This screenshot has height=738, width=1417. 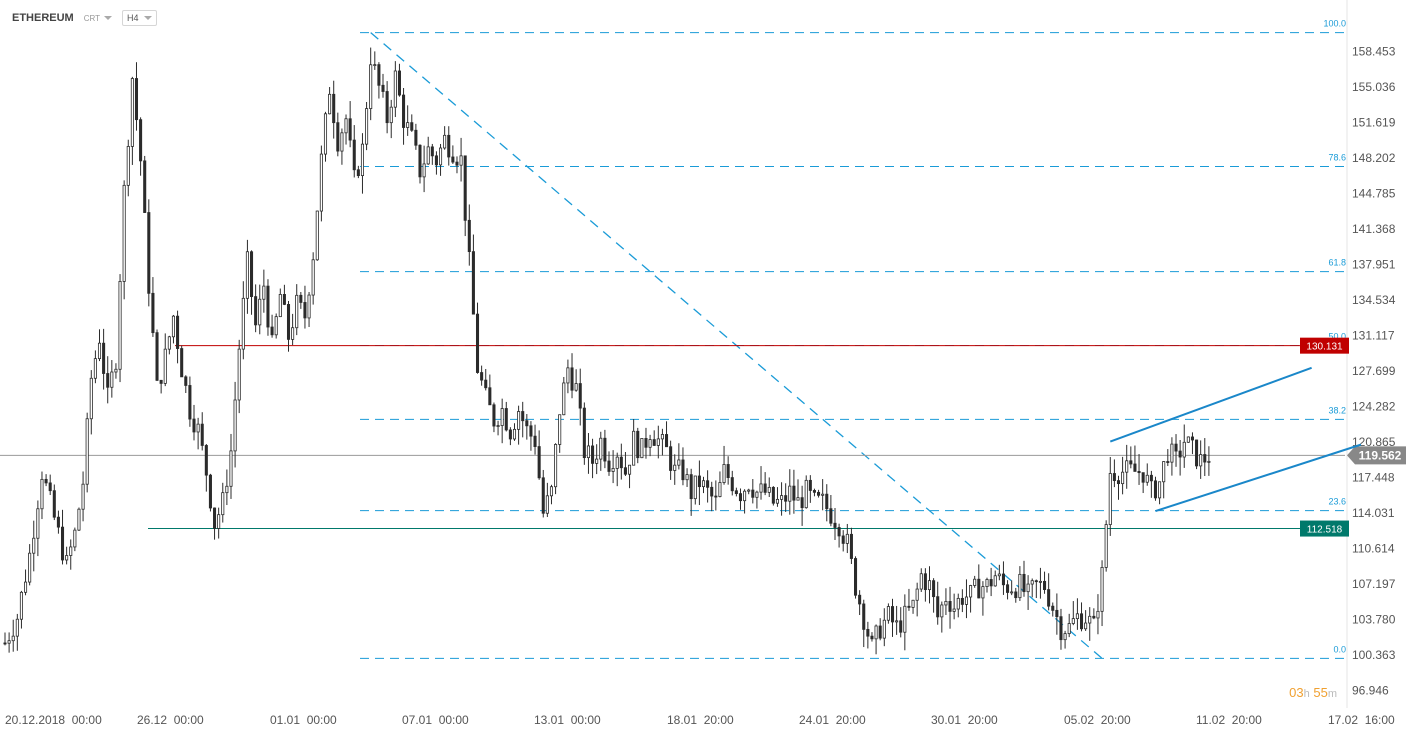 What do you see at coordinates (1374, 619) in the screenshot?
I see `price-tick-label: 103.780` at bounding box center [1374, 619].